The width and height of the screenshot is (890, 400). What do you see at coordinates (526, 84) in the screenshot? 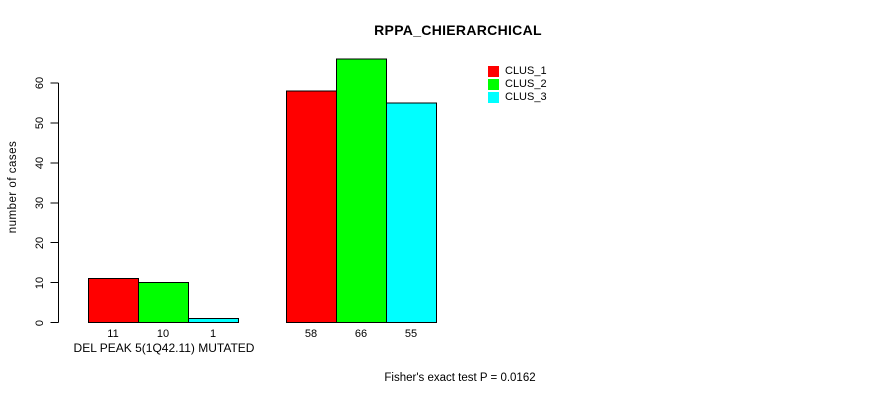
I see `legend-label: CLUS_2` at bounding box center [526, 84].